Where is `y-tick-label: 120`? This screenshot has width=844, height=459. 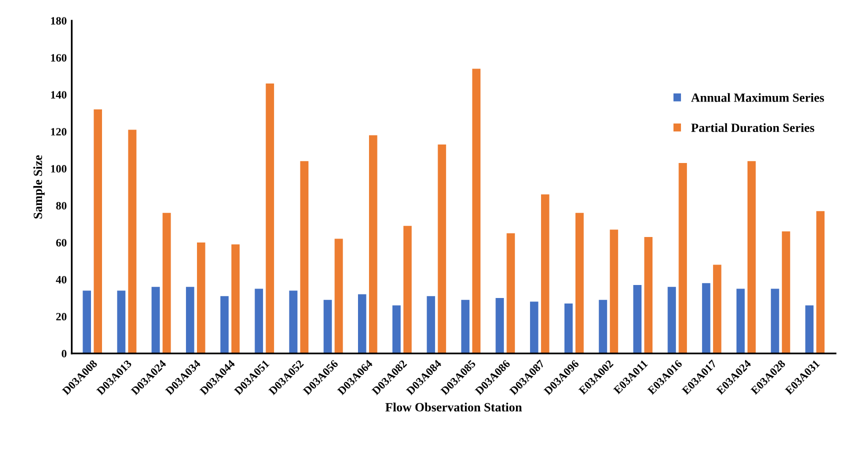 y-tick-label: 120 is located at coordinates (58, 132).